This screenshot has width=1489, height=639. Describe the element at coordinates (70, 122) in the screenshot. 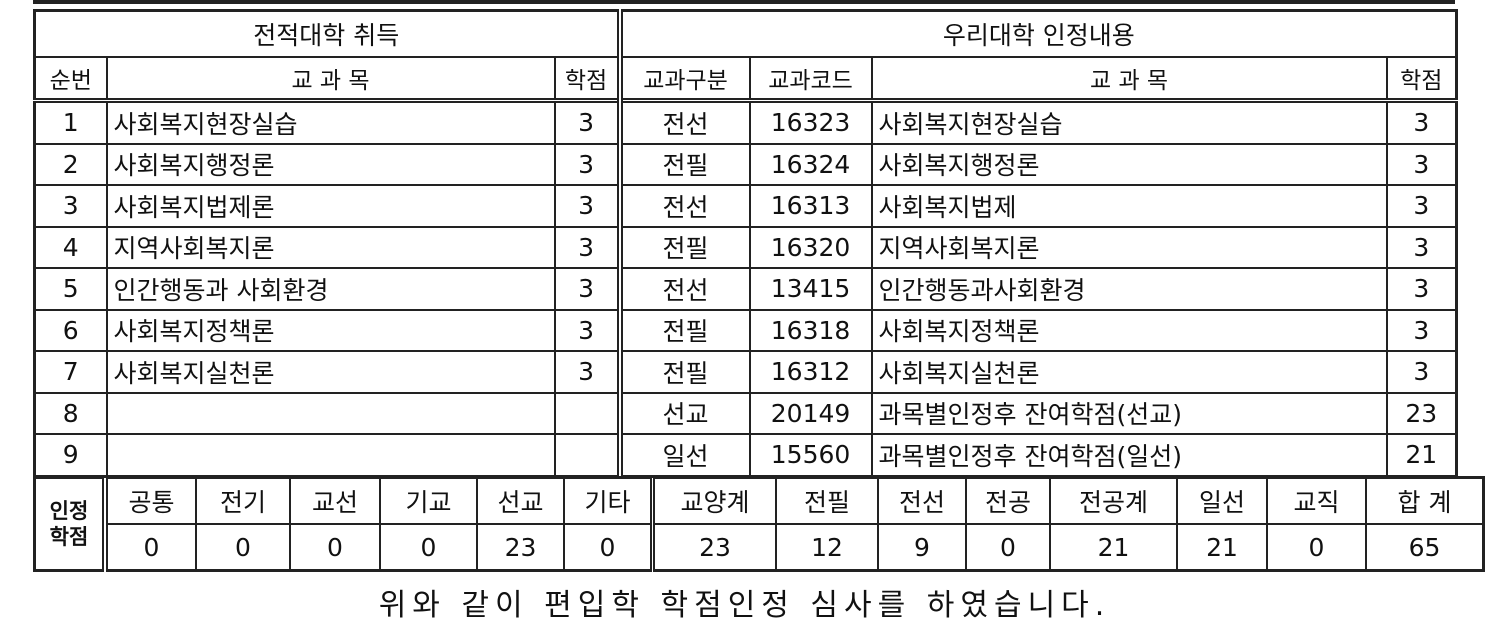

I see `cell-no: 1` at that location.